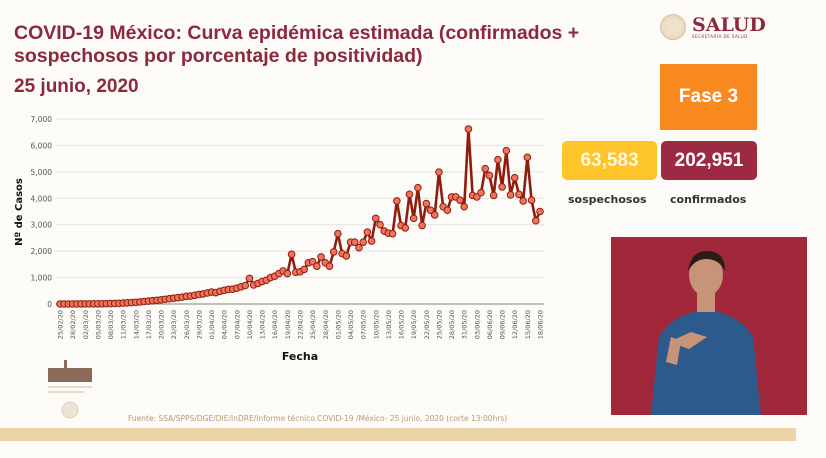 The width and height of the screenshot is (826, 458). Describe the element at coordinates (73, 324) in the screenshot. I see `x-tick-label: 28/02/20` at that location.